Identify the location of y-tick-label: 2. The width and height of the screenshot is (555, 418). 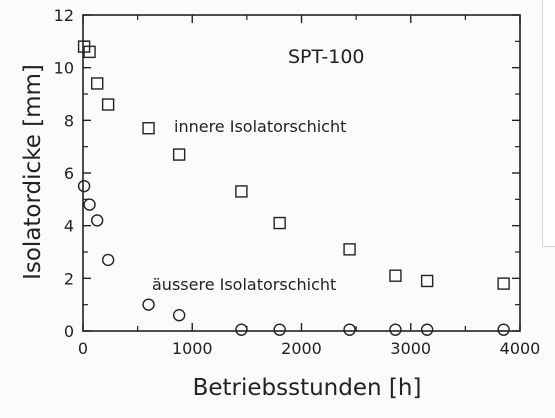
(69, 278).